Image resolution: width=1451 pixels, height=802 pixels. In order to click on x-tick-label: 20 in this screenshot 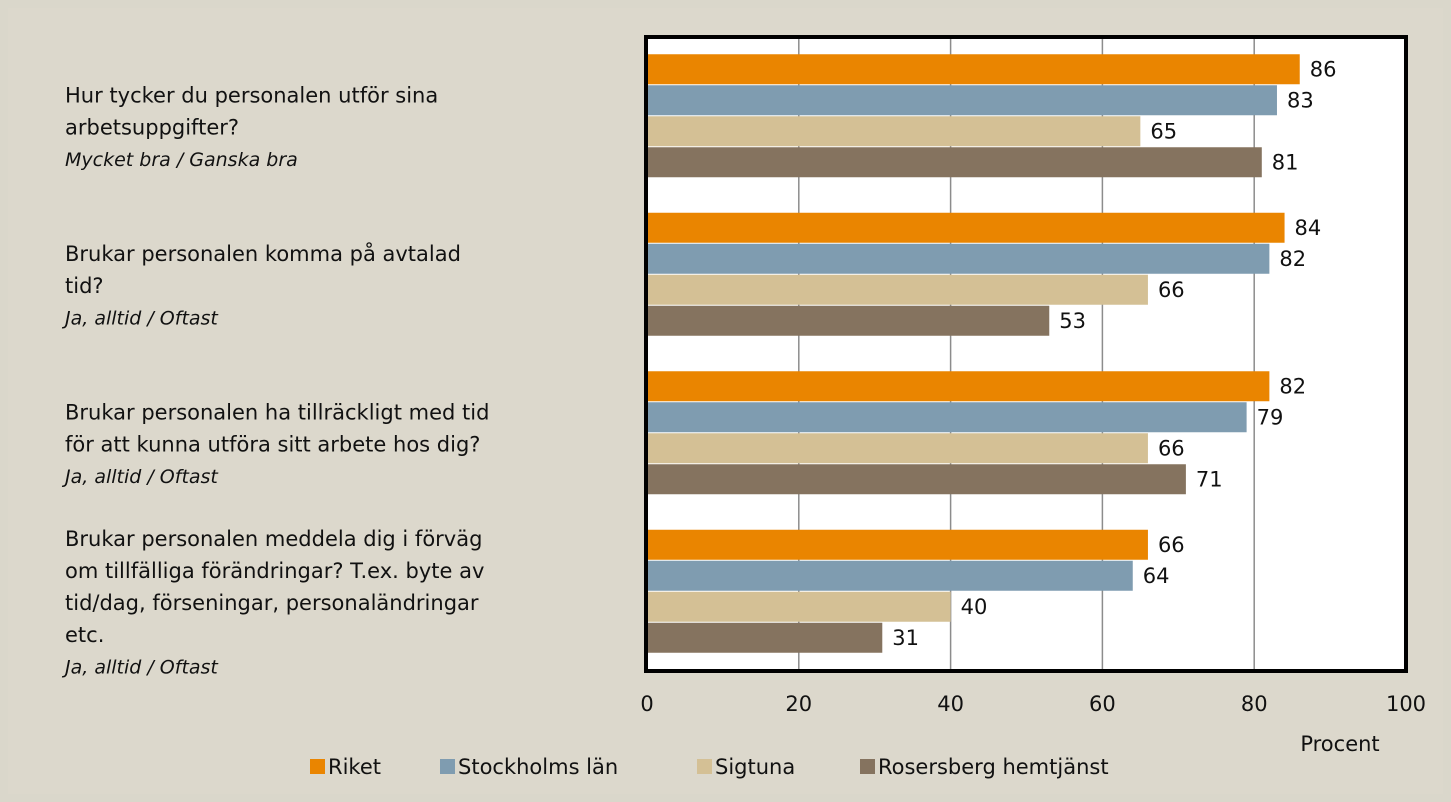, I will do `click(798, 704)`.